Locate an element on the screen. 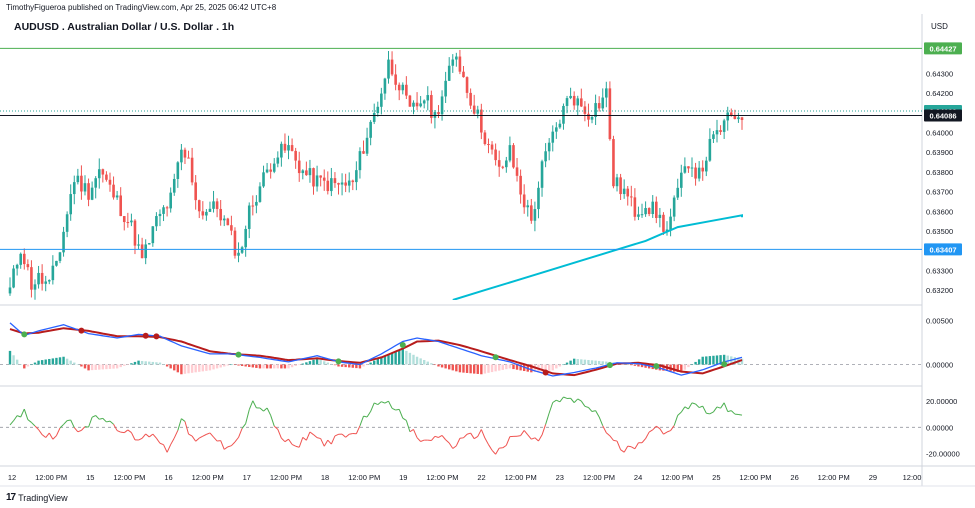  macd-signal-line is located at coordinates (376, 352).